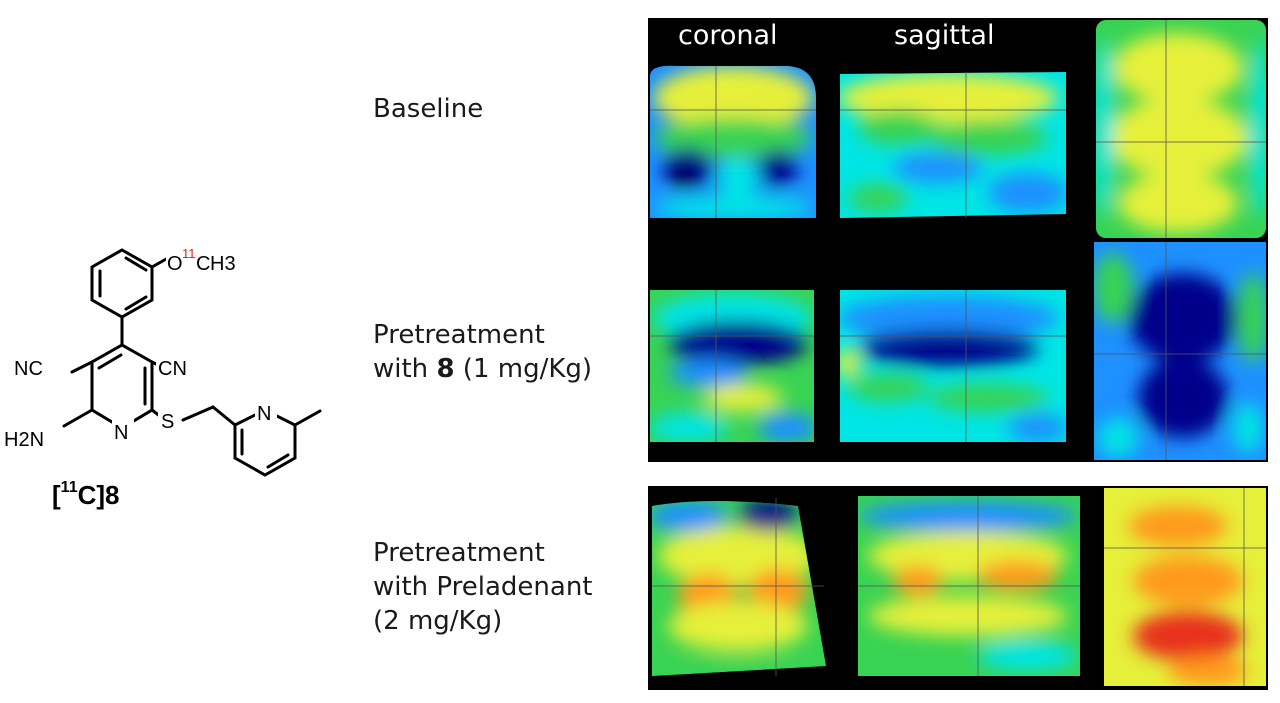 This screenshot has width=1280, height=703. Describe the element at coordinates (405, 369) in the screenshot. I see `pretreatment-8-with: with` at that location.